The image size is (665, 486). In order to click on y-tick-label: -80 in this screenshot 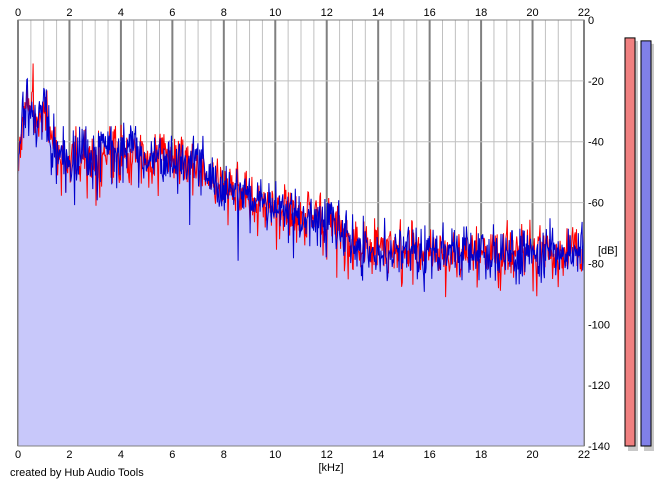, I will do `click(596, 264)`.